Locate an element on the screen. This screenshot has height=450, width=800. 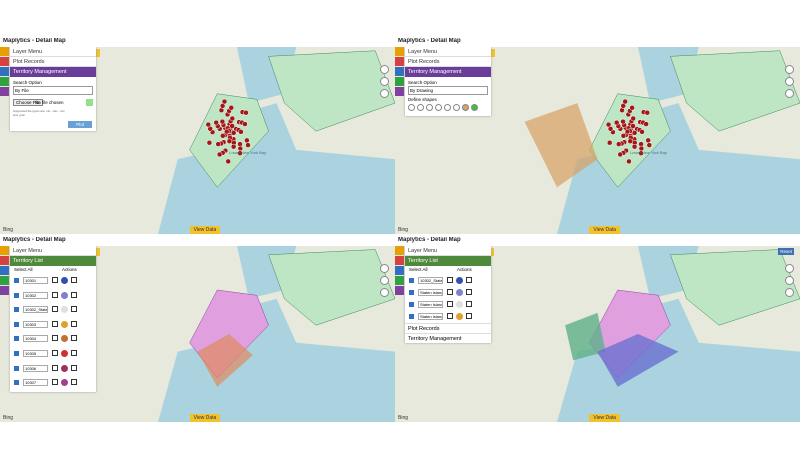
territory-name: 10302 is located at coordinates (35, 295).